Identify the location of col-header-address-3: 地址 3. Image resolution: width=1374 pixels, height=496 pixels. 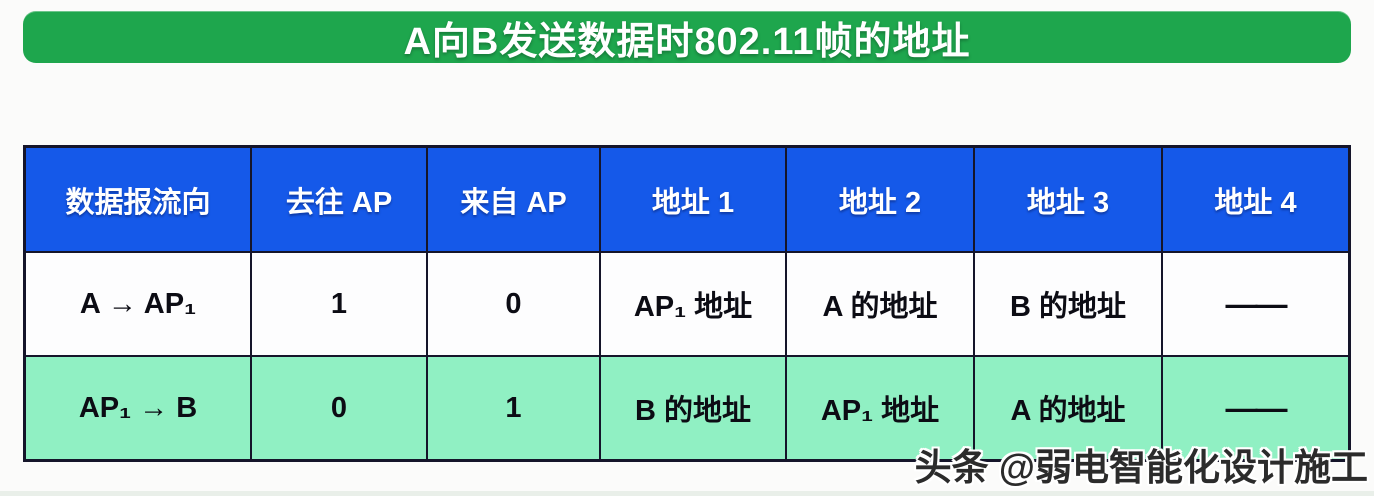
(1068, 199).